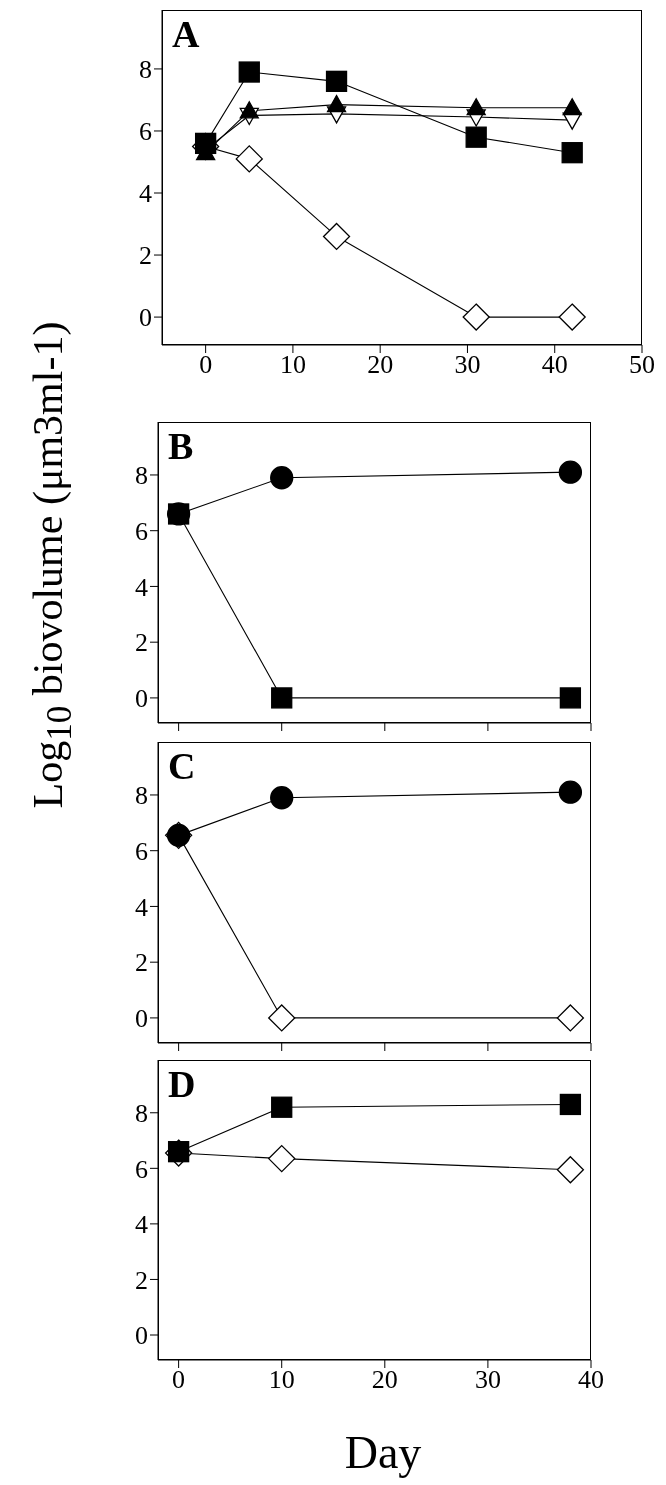 The width and height of the screenshot is (666, 1485). Describe the element at coordinates (383, 1453) in the screenshot. I see `x-axis-title: Day` at that location.